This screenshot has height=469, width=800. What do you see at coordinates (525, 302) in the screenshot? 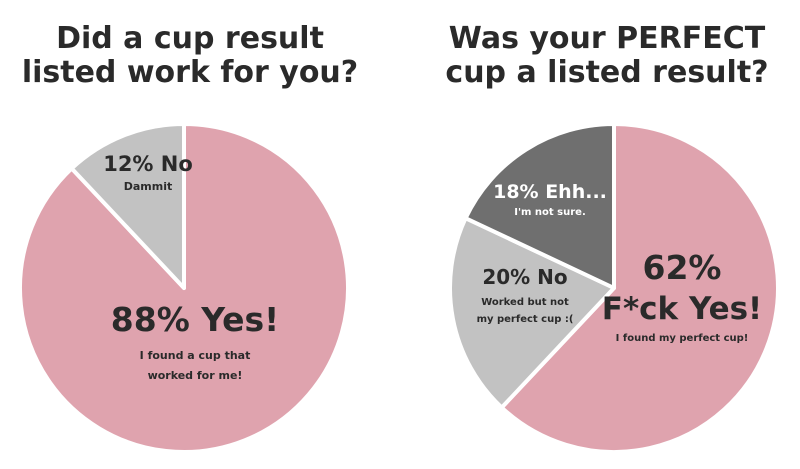
I see `chart-b-no-sublabel-1: Worked but not` at bounding box center [525, 302].